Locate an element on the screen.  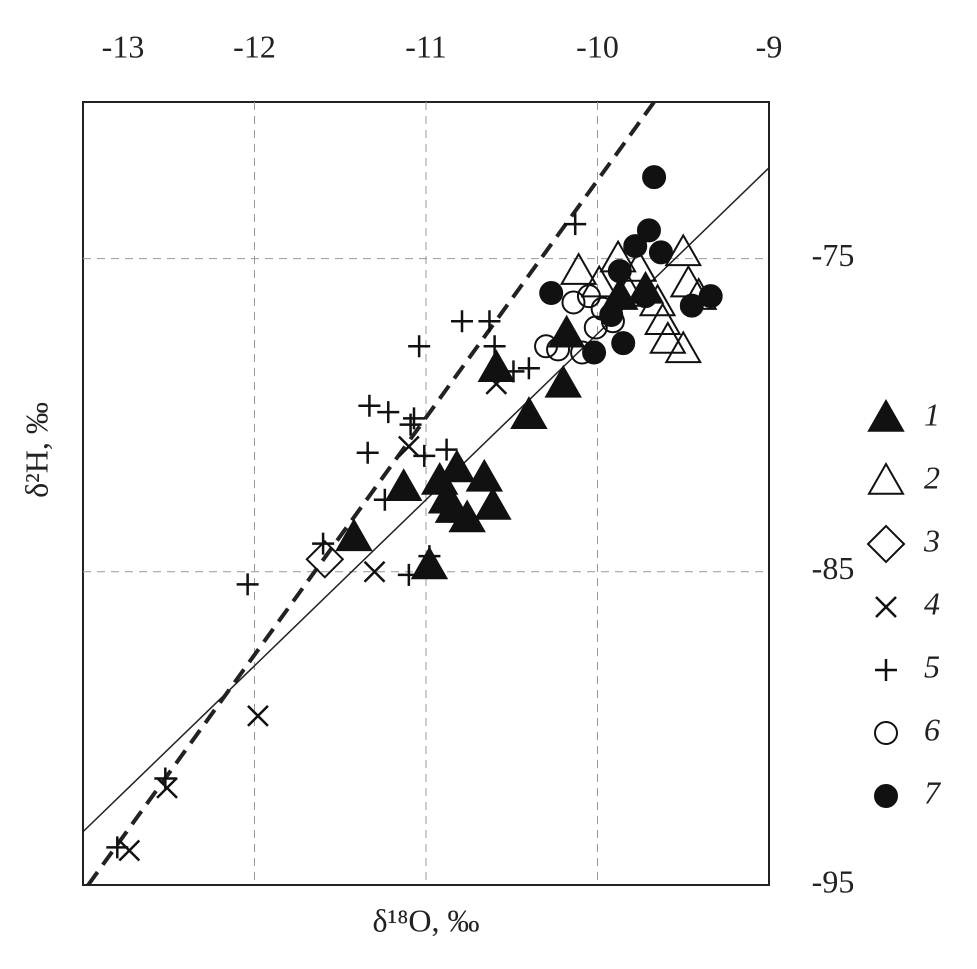
y-tick-label: -75 is located at coordinates (833, 255).